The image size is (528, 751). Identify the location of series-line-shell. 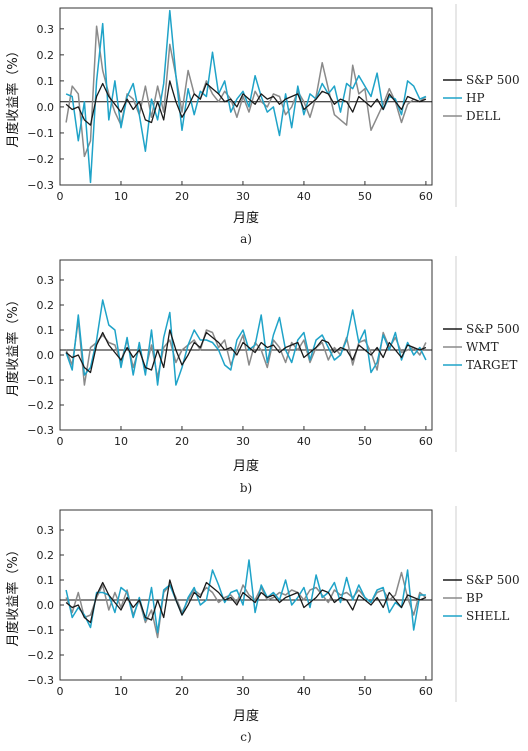
(245, 596).